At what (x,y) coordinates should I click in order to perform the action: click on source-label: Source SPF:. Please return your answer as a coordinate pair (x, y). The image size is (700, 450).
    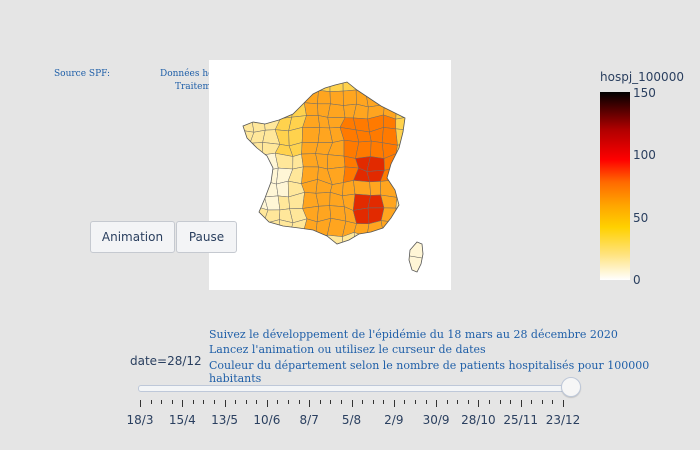
    Looking at the image, I should click on (82, 74).